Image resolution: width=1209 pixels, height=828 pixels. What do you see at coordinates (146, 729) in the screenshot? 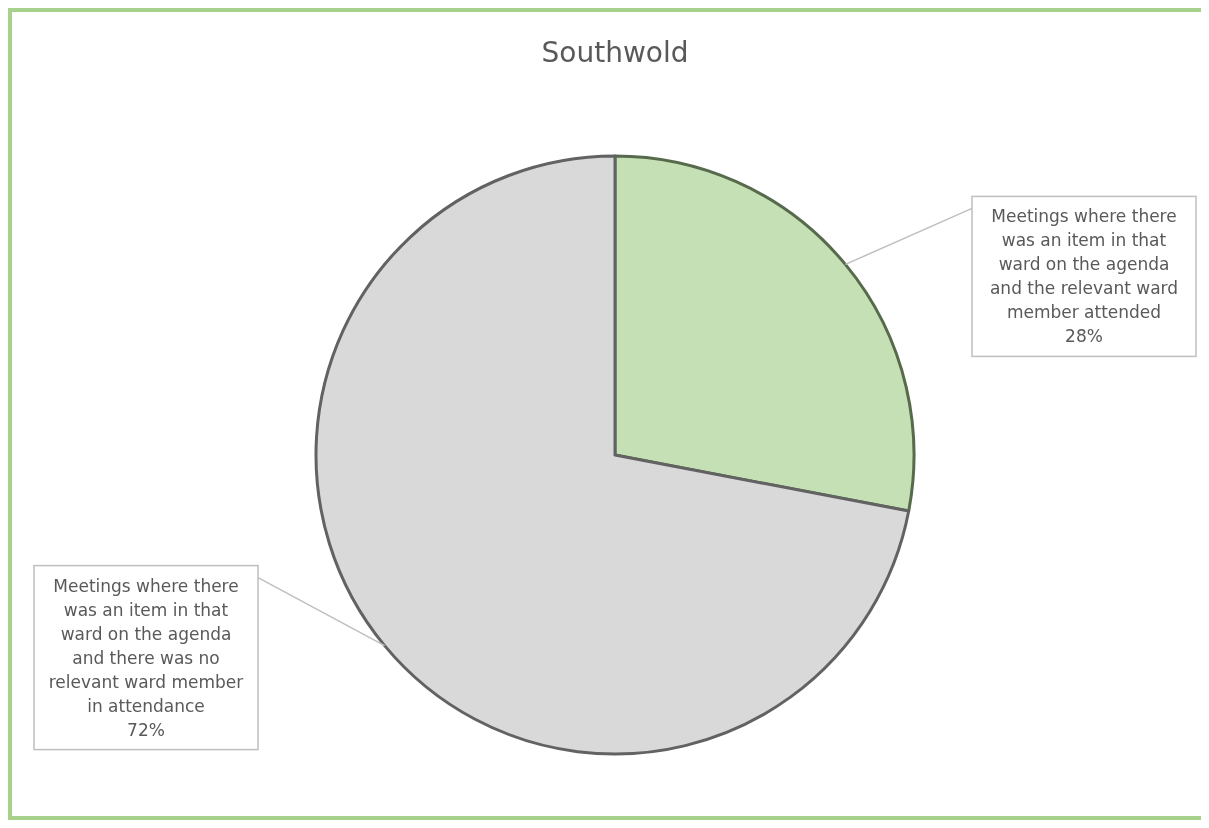
I see `data-label: 72%` at bounding box center [146, 729].